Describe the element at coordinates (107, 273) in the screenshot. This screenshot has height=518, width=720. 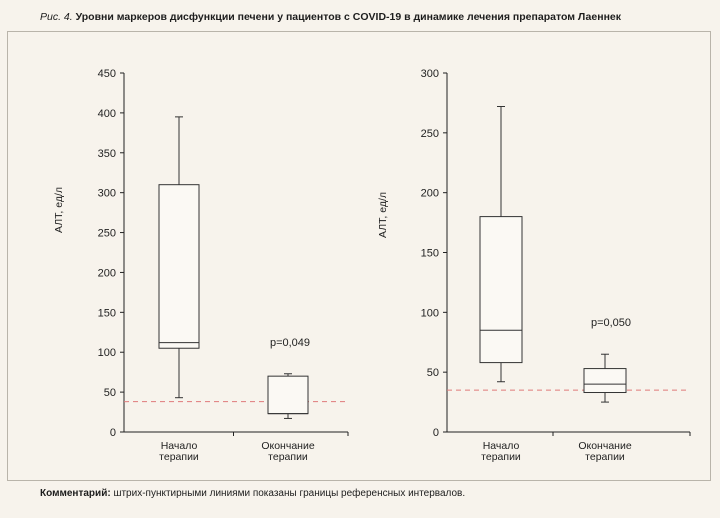
I see `chart1-y-tick-label: 200` at that location.